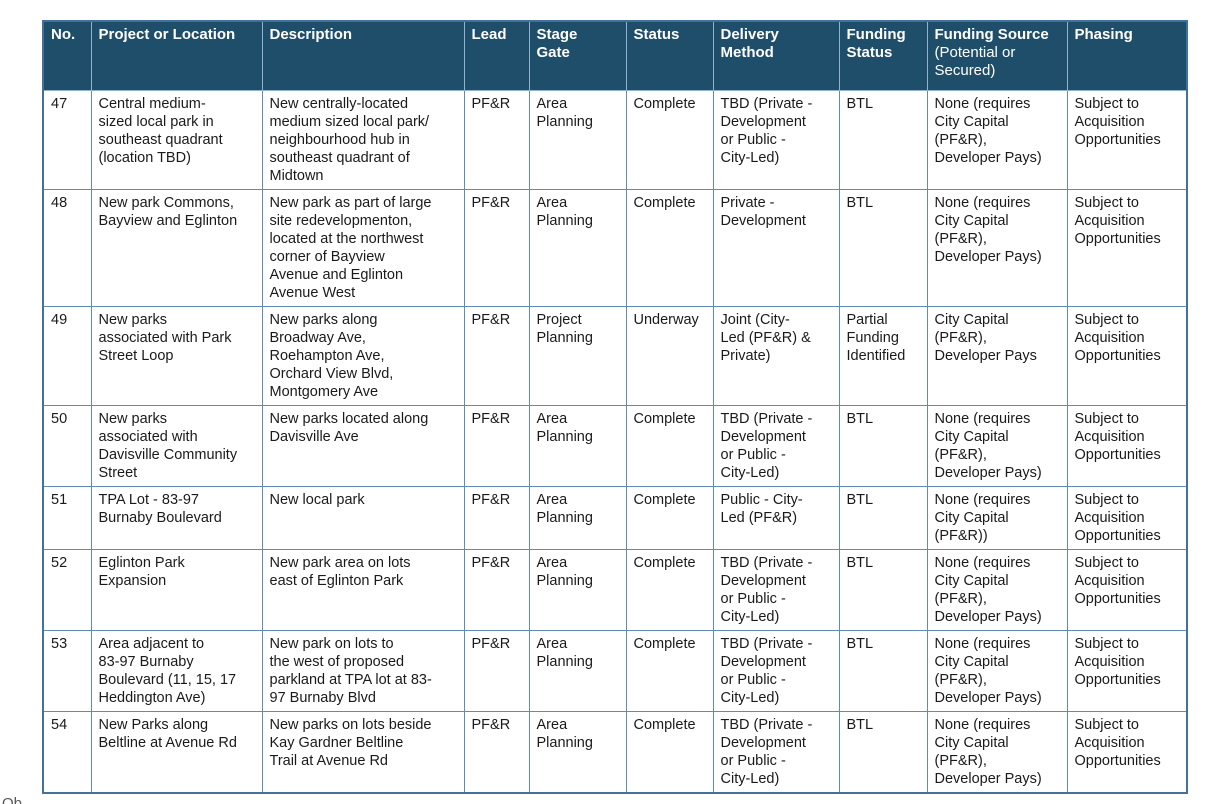  What do you see at coordinates (489, 34) in the screenshot?
I see `col-header-label: Lead` at bounding box center [489, 34].